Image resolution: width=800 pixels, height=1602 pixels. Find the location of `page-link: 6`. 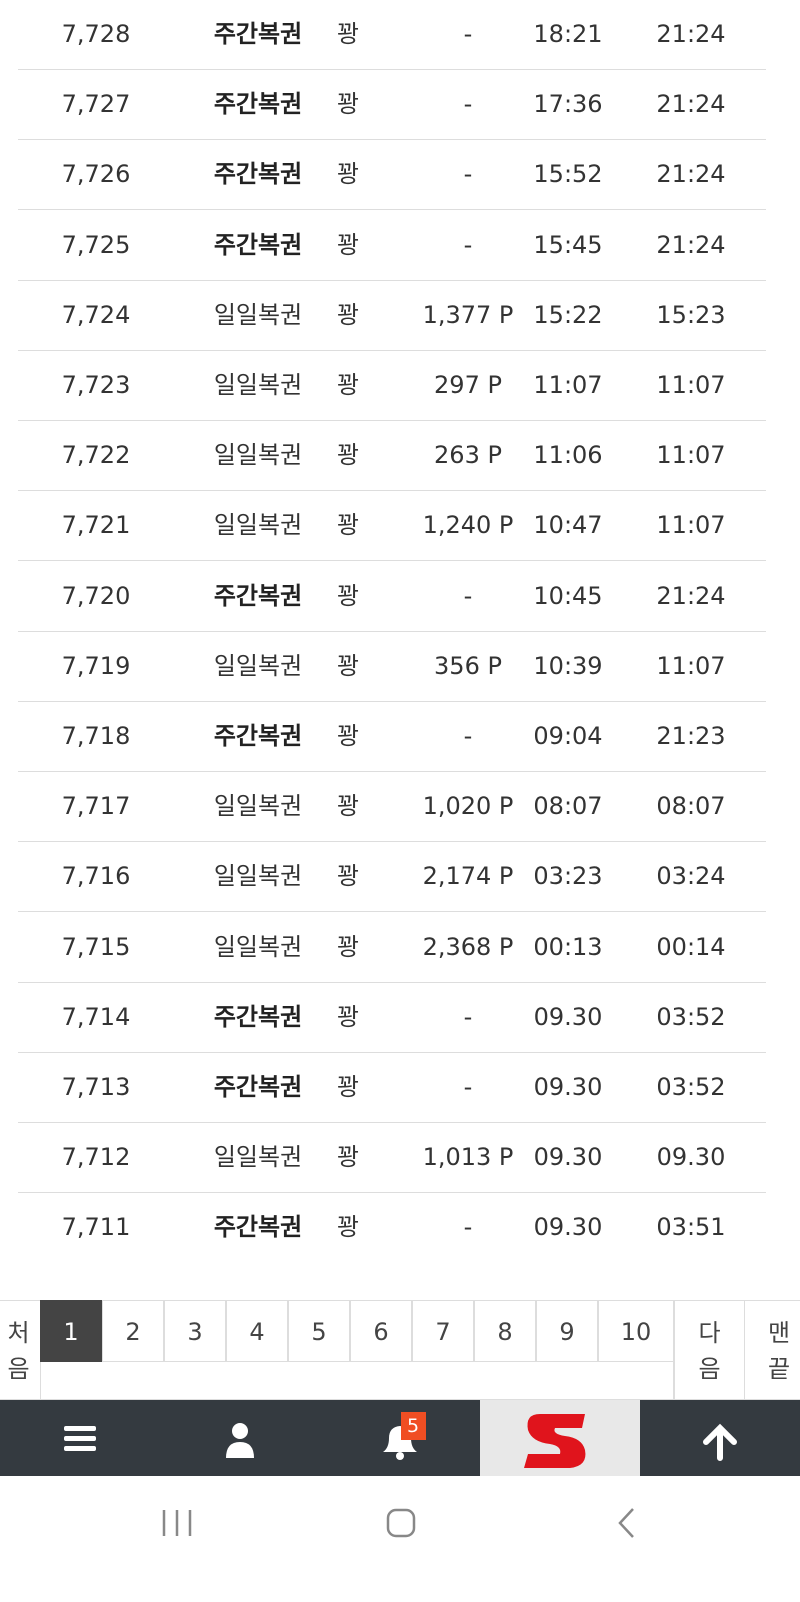

page-link: 6 is located at coordinates (381, 1331).